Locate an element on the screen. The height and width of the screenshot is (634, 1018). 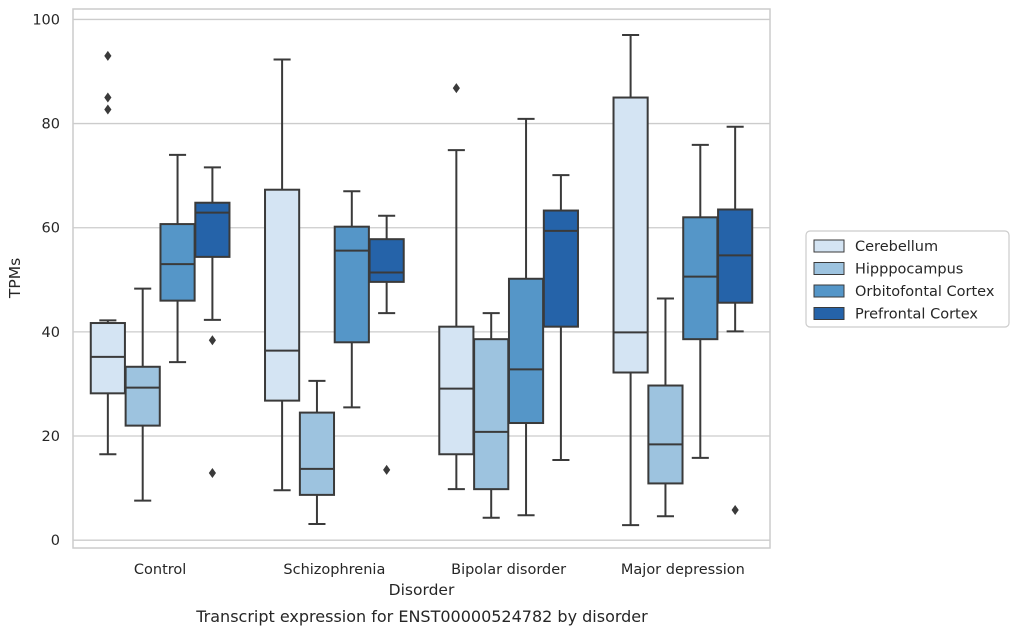
y-tick-label: 60 is located at coordinates (51, 229).